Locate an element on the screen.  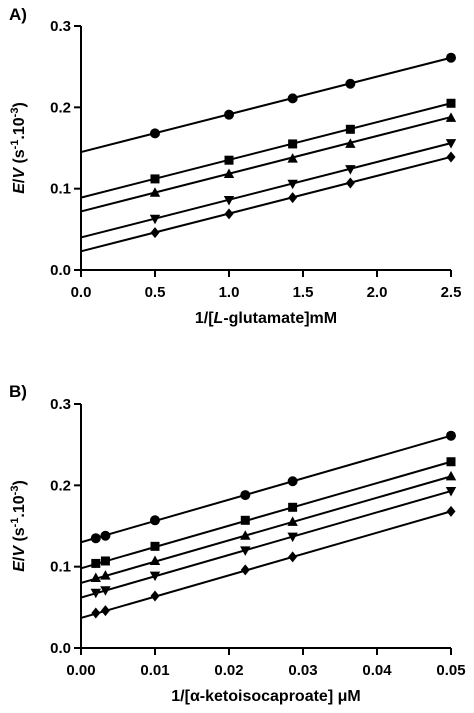
panel-label: A) is located at coordinates (18, 14).